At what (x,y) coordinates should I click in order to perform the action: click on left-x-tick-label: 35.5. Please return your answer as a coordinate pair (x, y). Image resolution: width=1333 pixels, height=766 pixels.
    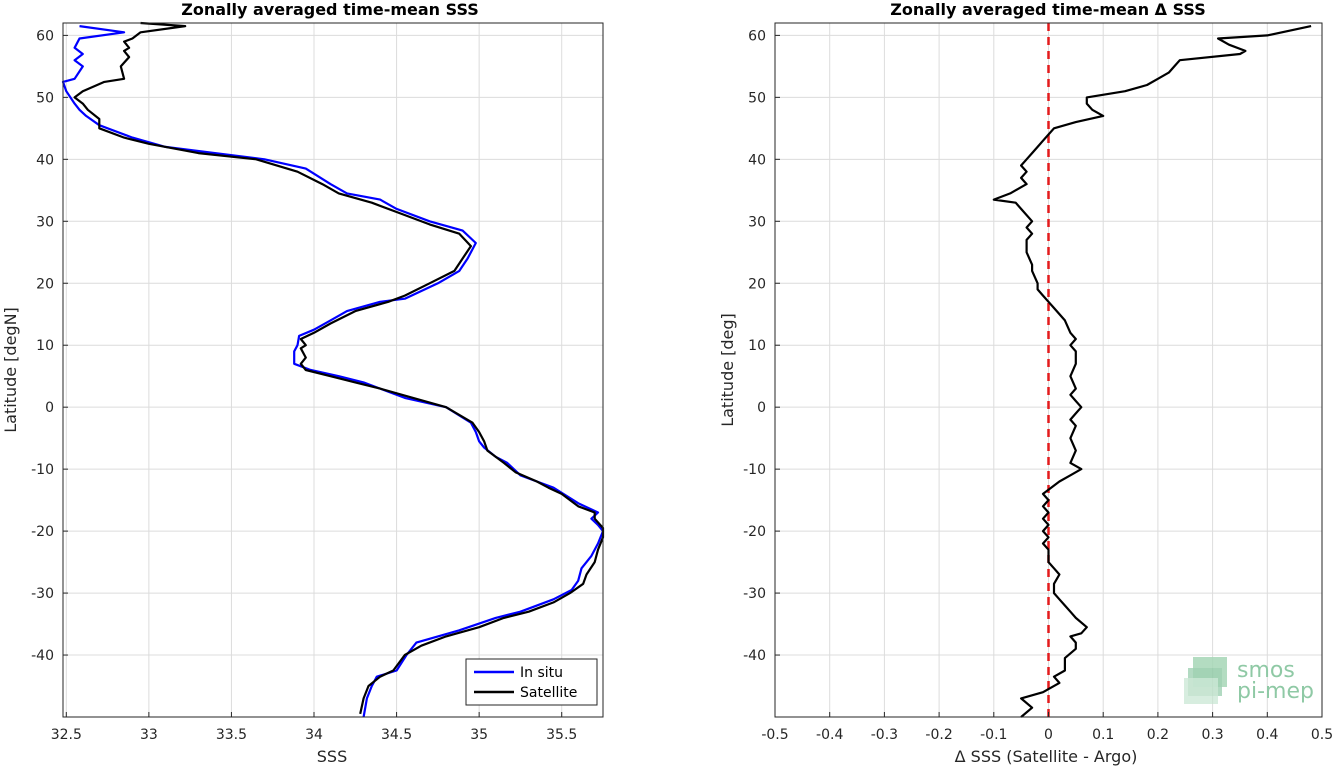
    Looking at the image, I should click on (561, 735).